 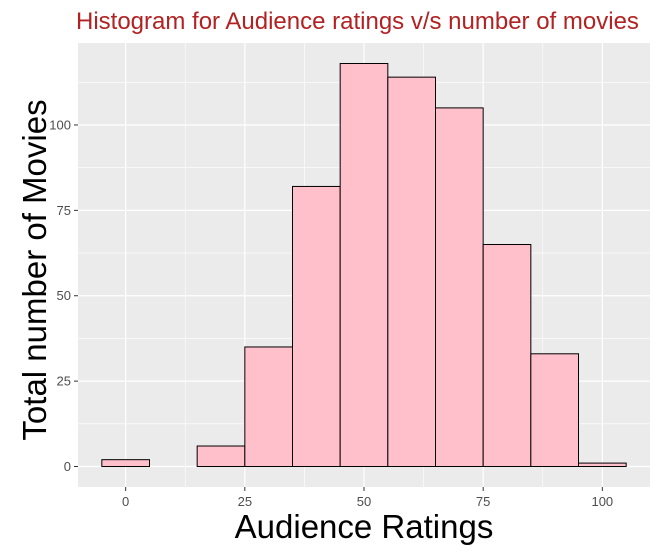 What do you see at coordinates (602, 501) in the screenshot?
I see `x-tick-label: 100` at bounding box center [602, 501].